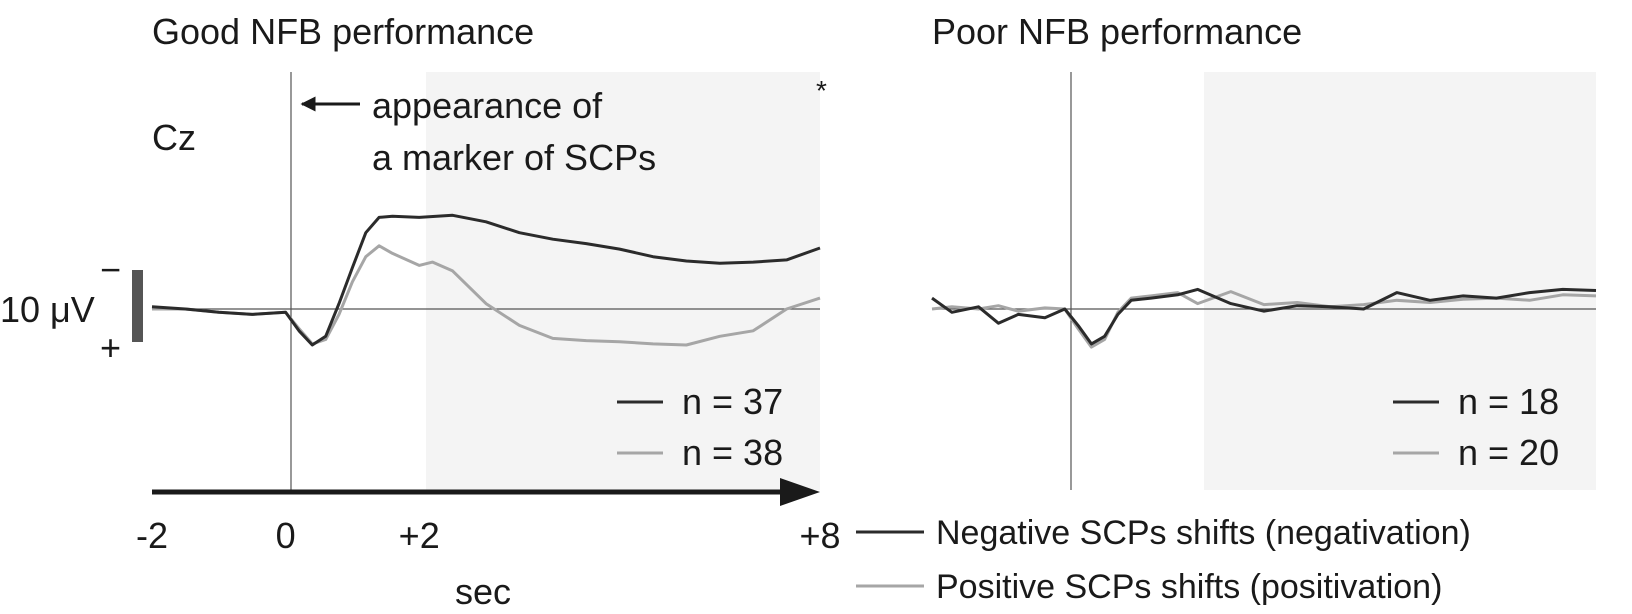  Describe the element at coordinates (488, 535) in the screenshot. I see `x-ticks-good: -2 0 +2 +8` at that location.